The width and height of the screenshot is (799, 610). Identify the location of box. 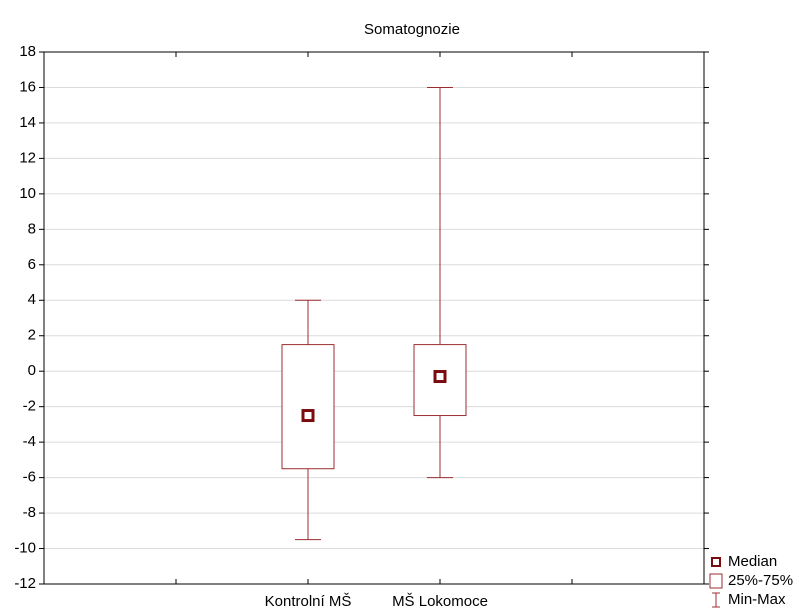
(308, 407).